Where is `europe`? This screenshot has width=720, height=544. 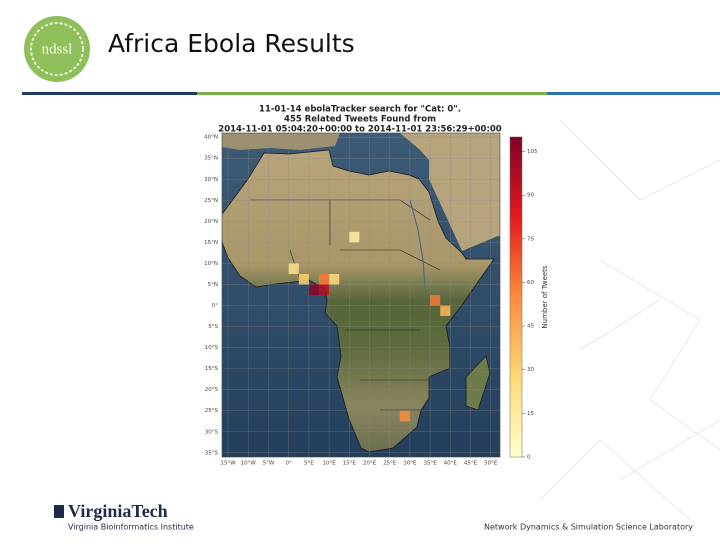 europe is located at coordinates (281, 141).